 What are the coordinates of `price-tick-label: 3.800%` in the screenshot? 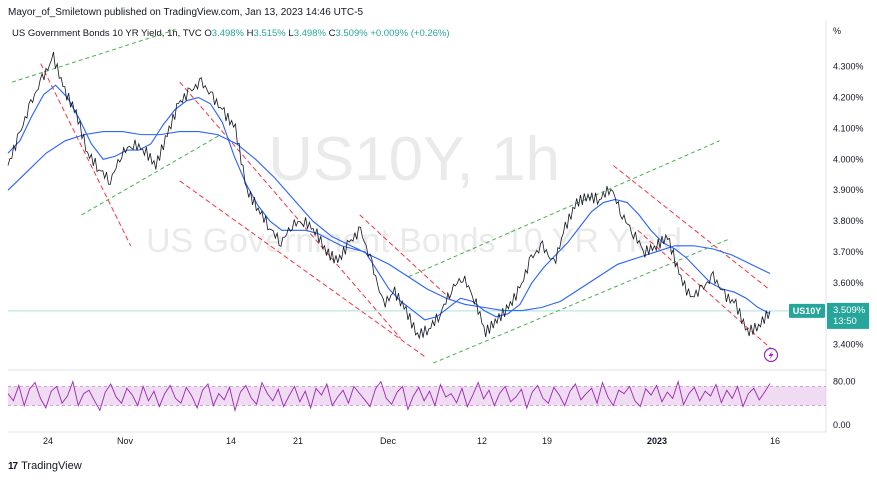 It's located at (848, 221).